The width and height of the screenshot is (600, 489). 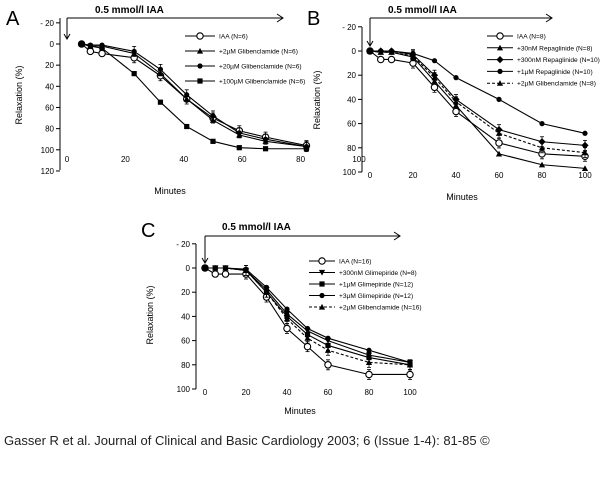 What do you see at coordinates (351, 124) in the screenshot?
I see `y-tick-label: 60` at bounding box center [351, 124].